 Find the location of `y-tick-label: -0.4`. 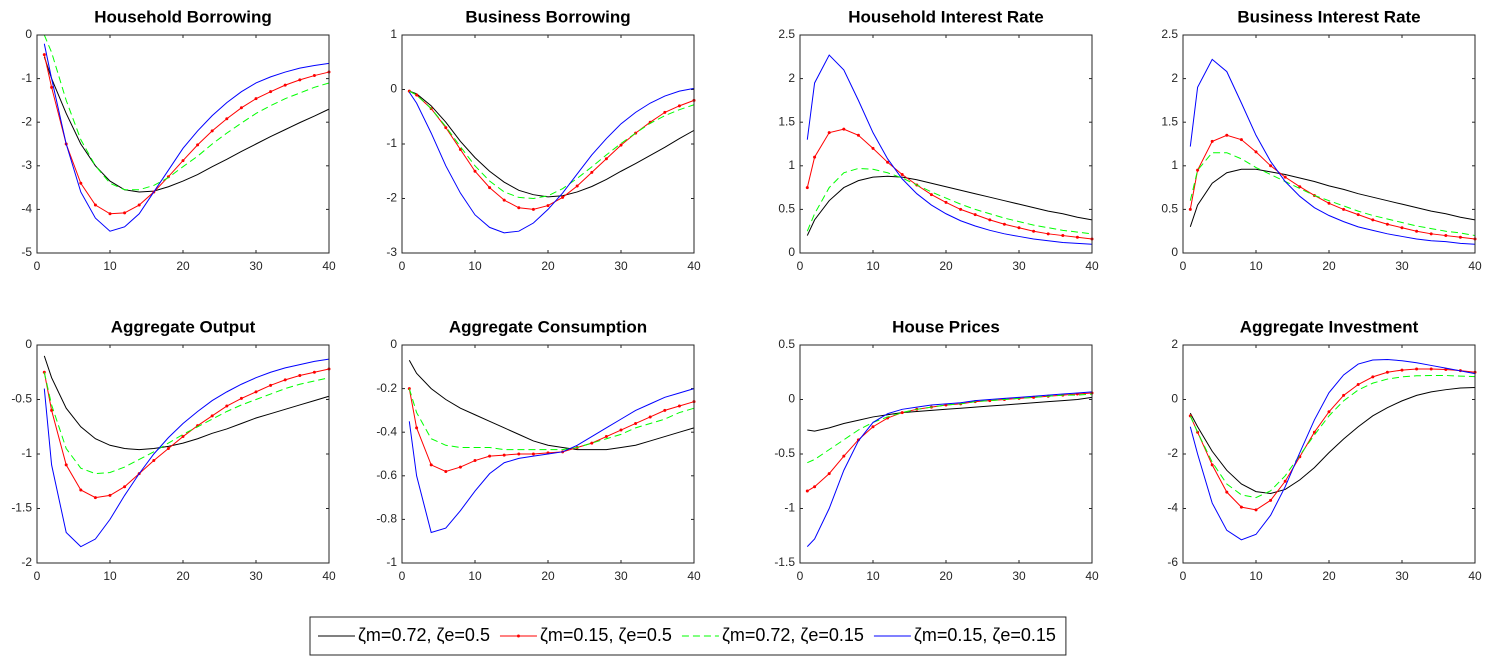

y-tick-label: -0.4 is located at coordinates (386, 431).